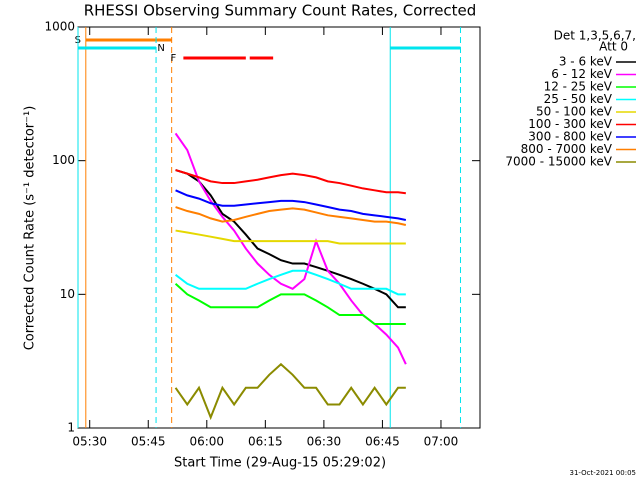 Image resolution: width=640 pixels, height=480 pixels. I want to click on legend-label: 25 - 50 keV, so click(578, 99).